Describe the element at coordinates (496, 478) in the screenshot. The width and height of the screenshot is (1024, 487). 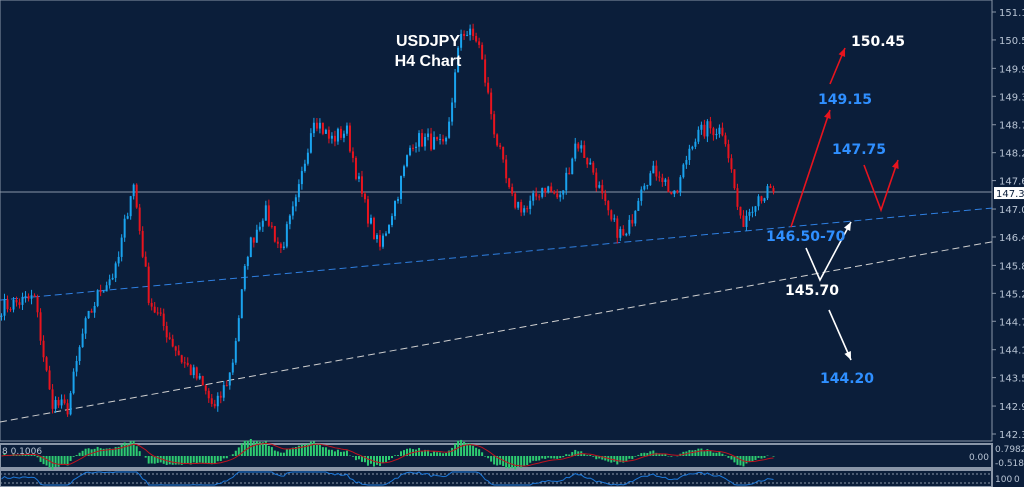
I see `oscillator-panel-frame` at that location.